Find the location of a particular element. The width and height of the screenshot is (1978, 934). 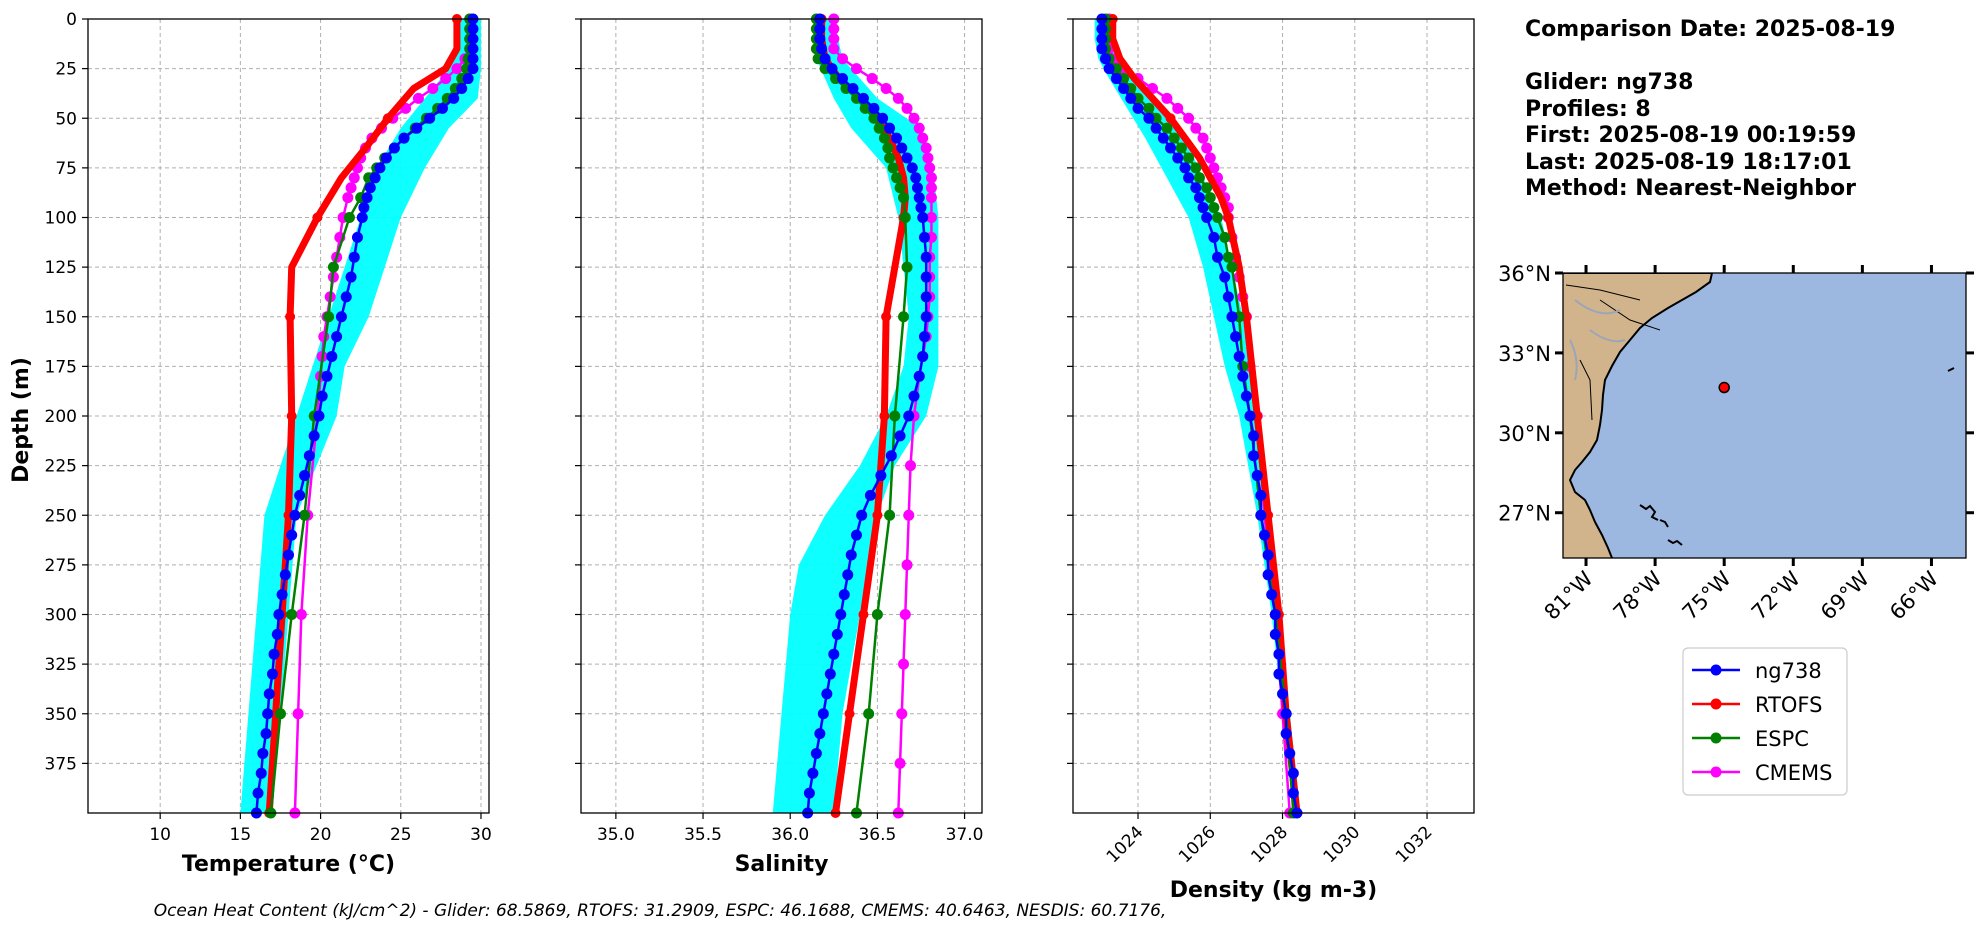

glider-location-marker is located at coordinates (1724, 387).